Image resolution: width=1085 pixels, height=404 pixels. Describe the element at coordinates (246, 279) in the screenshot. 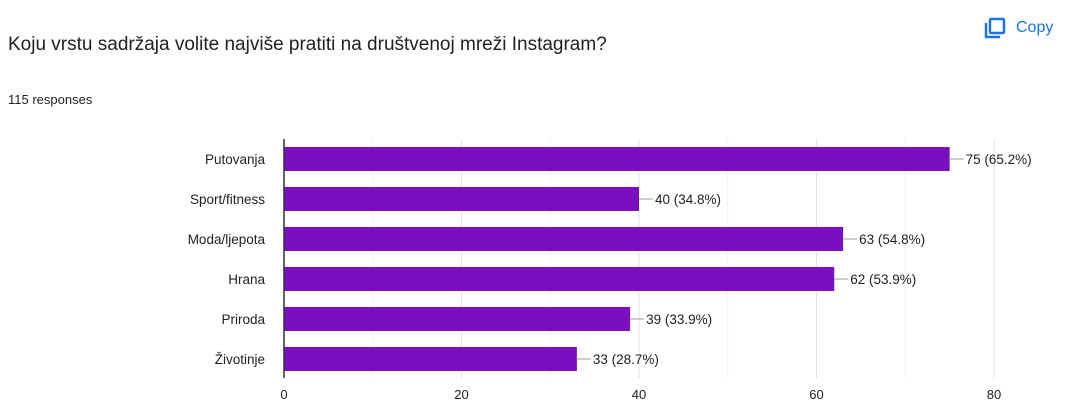

I see `category-label: Hrana` at that location.